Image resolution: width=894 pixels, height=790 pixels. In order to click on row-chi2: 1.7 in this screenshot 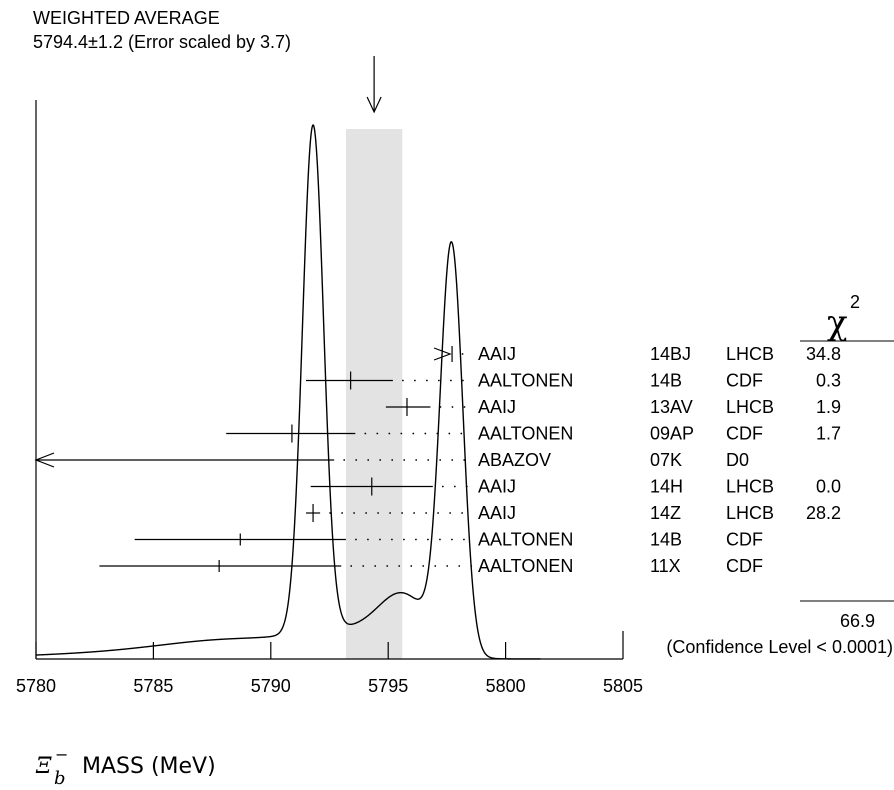, I will do `click(828, 434)`.